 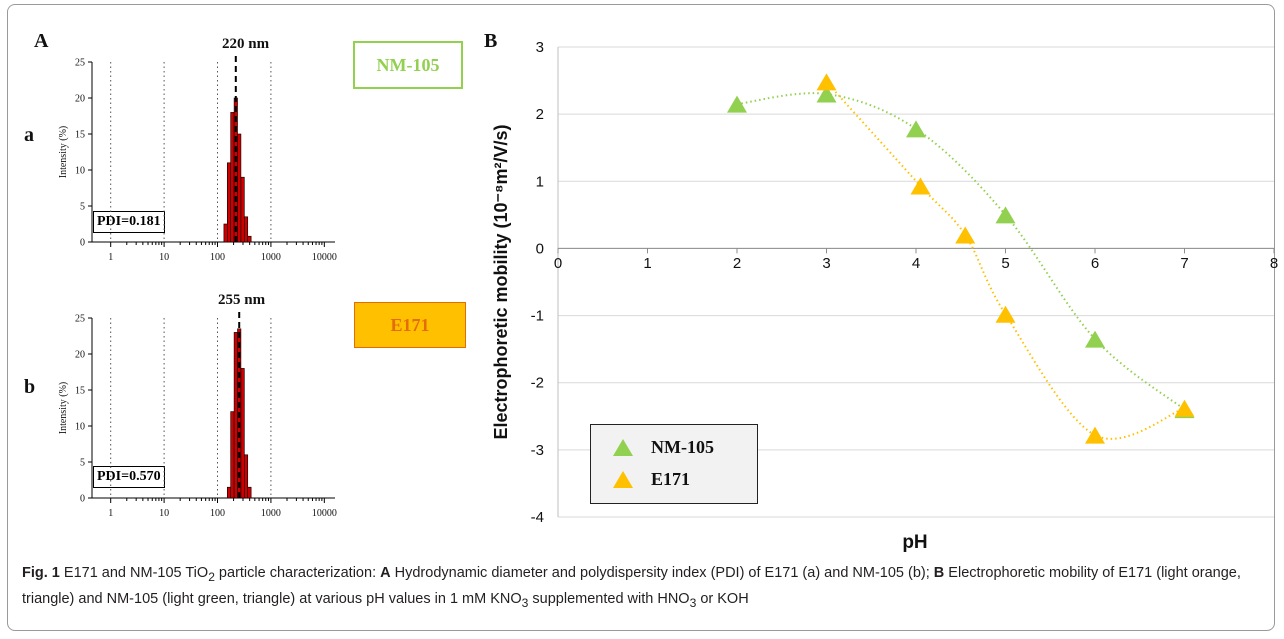 I want to click on legend-nm105-label: NM-105, so click(x=682, y=447).